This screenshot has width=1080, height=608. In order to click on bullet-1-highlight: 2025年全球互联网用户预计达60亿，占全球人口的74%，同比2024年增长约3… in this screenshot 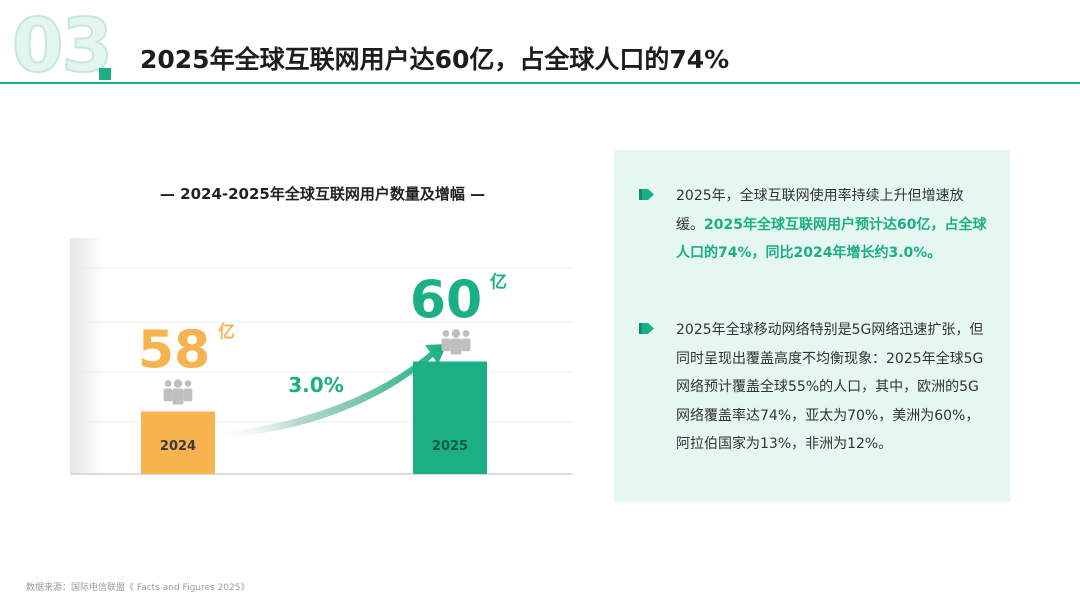, I will do `click(831, 239)`.